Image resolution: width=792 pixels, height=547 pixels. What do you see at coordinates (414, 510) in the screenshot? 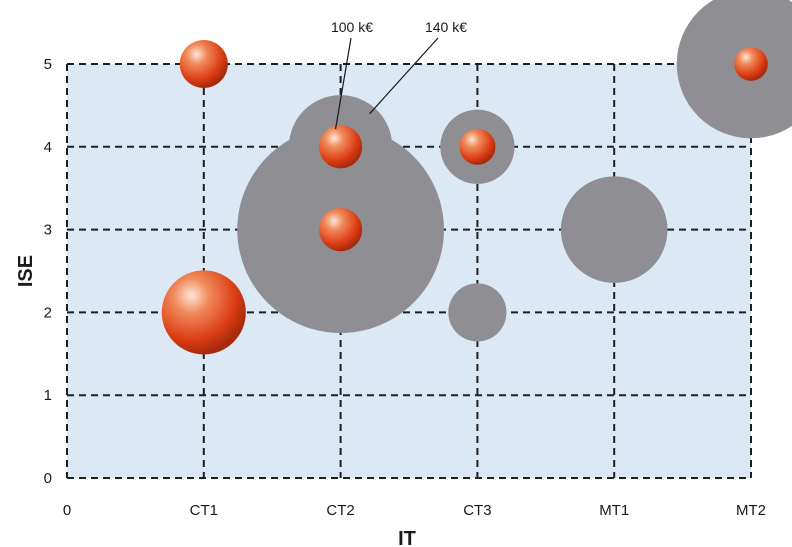
I see `x-axis-ticks: 0 CT1 CT2 CT3 MT1 MT2` at bounding box center [414, 510].